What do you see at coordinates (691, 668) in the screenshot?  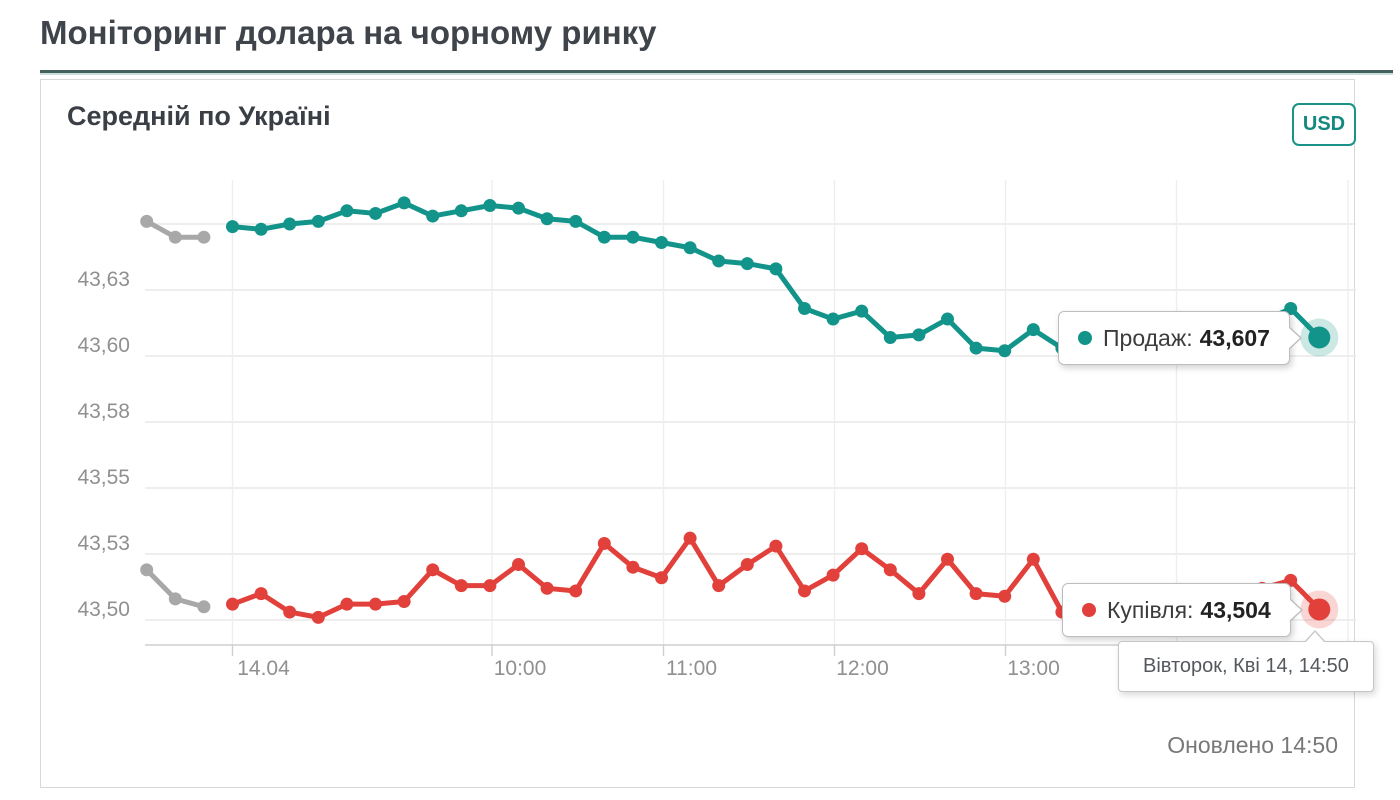 I see `svg-text: 11:00` at bounding box center [691, 668].